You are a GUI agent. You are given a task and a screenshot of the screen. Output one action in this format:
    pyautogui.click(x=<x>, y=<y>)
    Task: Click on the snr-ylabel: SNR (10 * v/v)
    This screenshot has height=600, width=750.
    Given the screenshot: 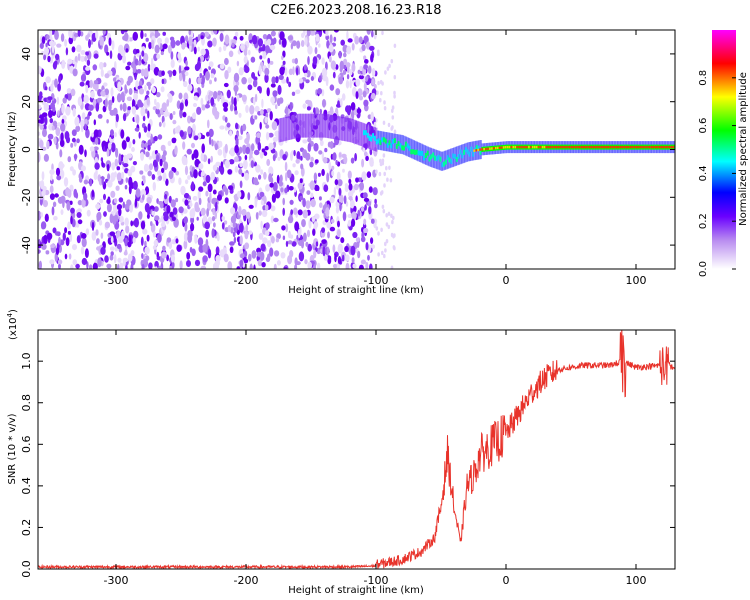 What is the action you would take?
    pyautogui.click(x=12, y=448)
    